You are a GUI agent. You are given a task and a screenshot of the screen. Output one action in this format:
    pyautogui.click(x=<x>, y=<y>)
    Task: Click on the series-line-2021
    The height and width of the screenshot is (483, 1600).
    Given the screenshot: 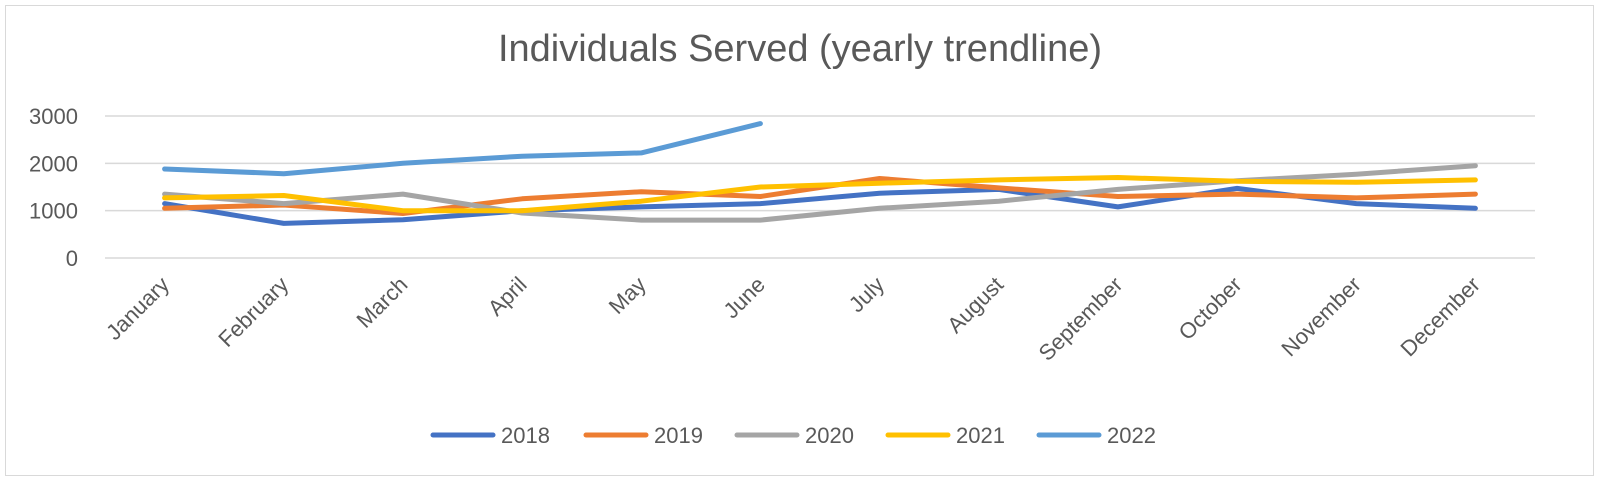 What is the action you would take?
    pyautogui.click(x=820, y=194)
    